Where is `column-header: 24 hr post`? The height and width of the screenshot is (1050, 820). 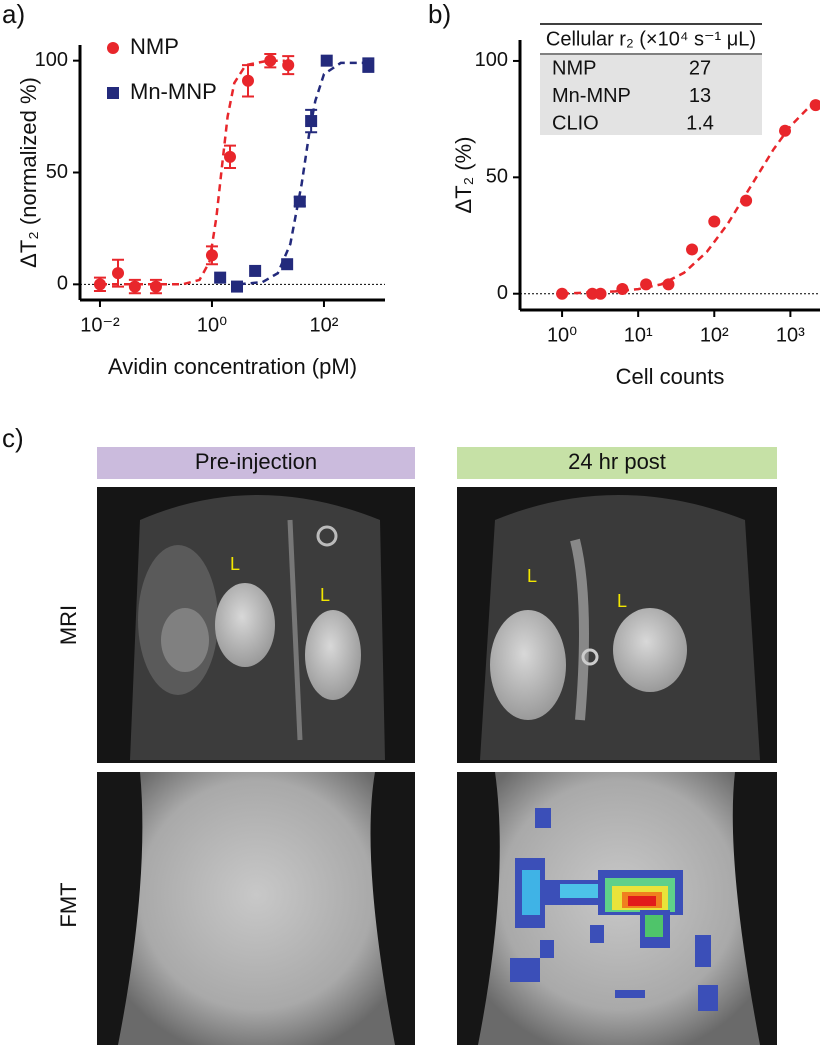 column-header: 24 hr post is located at coordinates (617, 461).